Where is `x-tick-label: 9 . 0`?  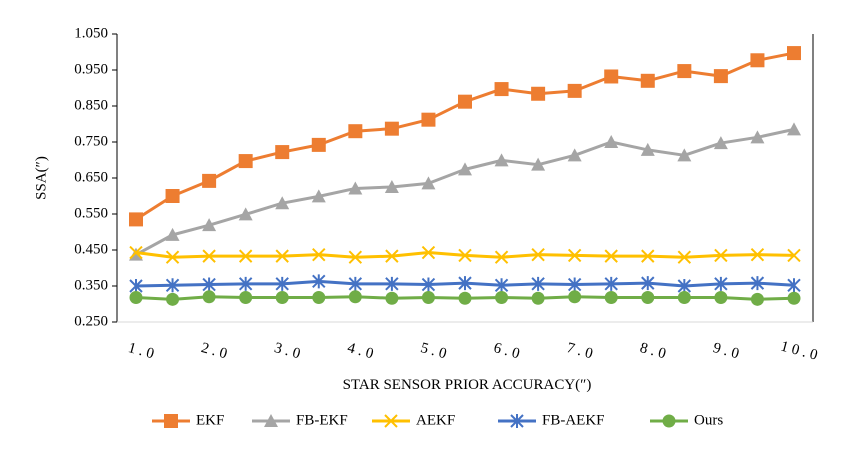 x-tick-label: 9 . 0 is located at coordinates (725, 351).